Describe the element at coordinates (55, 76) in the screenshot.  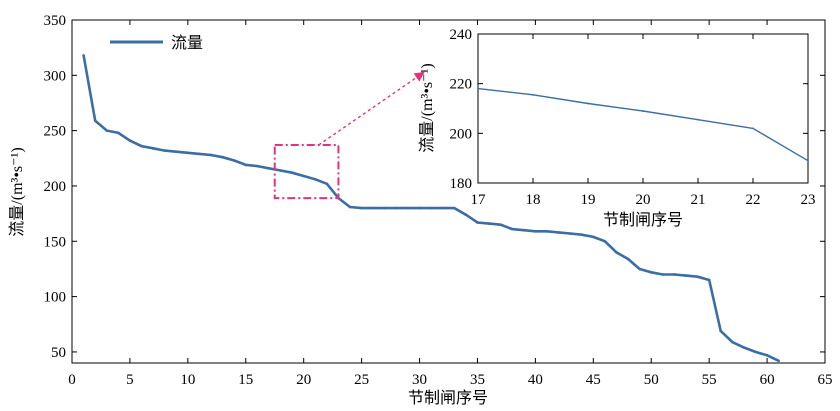
I see `main-y-tick-label: 300` at that location.